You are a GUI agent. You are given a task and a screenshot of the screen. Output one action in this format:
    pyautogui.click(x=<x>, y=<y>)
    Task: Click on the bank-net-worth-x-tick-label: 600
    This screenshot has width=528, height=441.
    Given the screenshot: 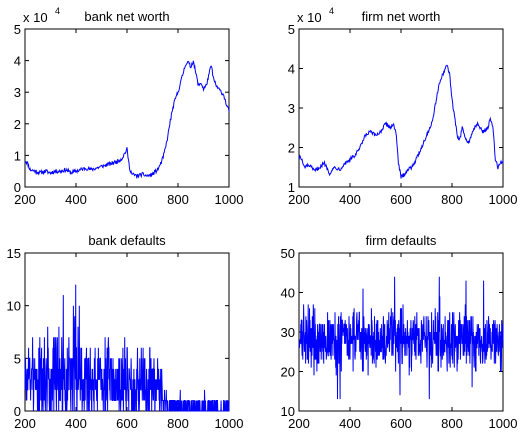 What is the action you would take?
    pyautogui.click(x=127, y=199)
    